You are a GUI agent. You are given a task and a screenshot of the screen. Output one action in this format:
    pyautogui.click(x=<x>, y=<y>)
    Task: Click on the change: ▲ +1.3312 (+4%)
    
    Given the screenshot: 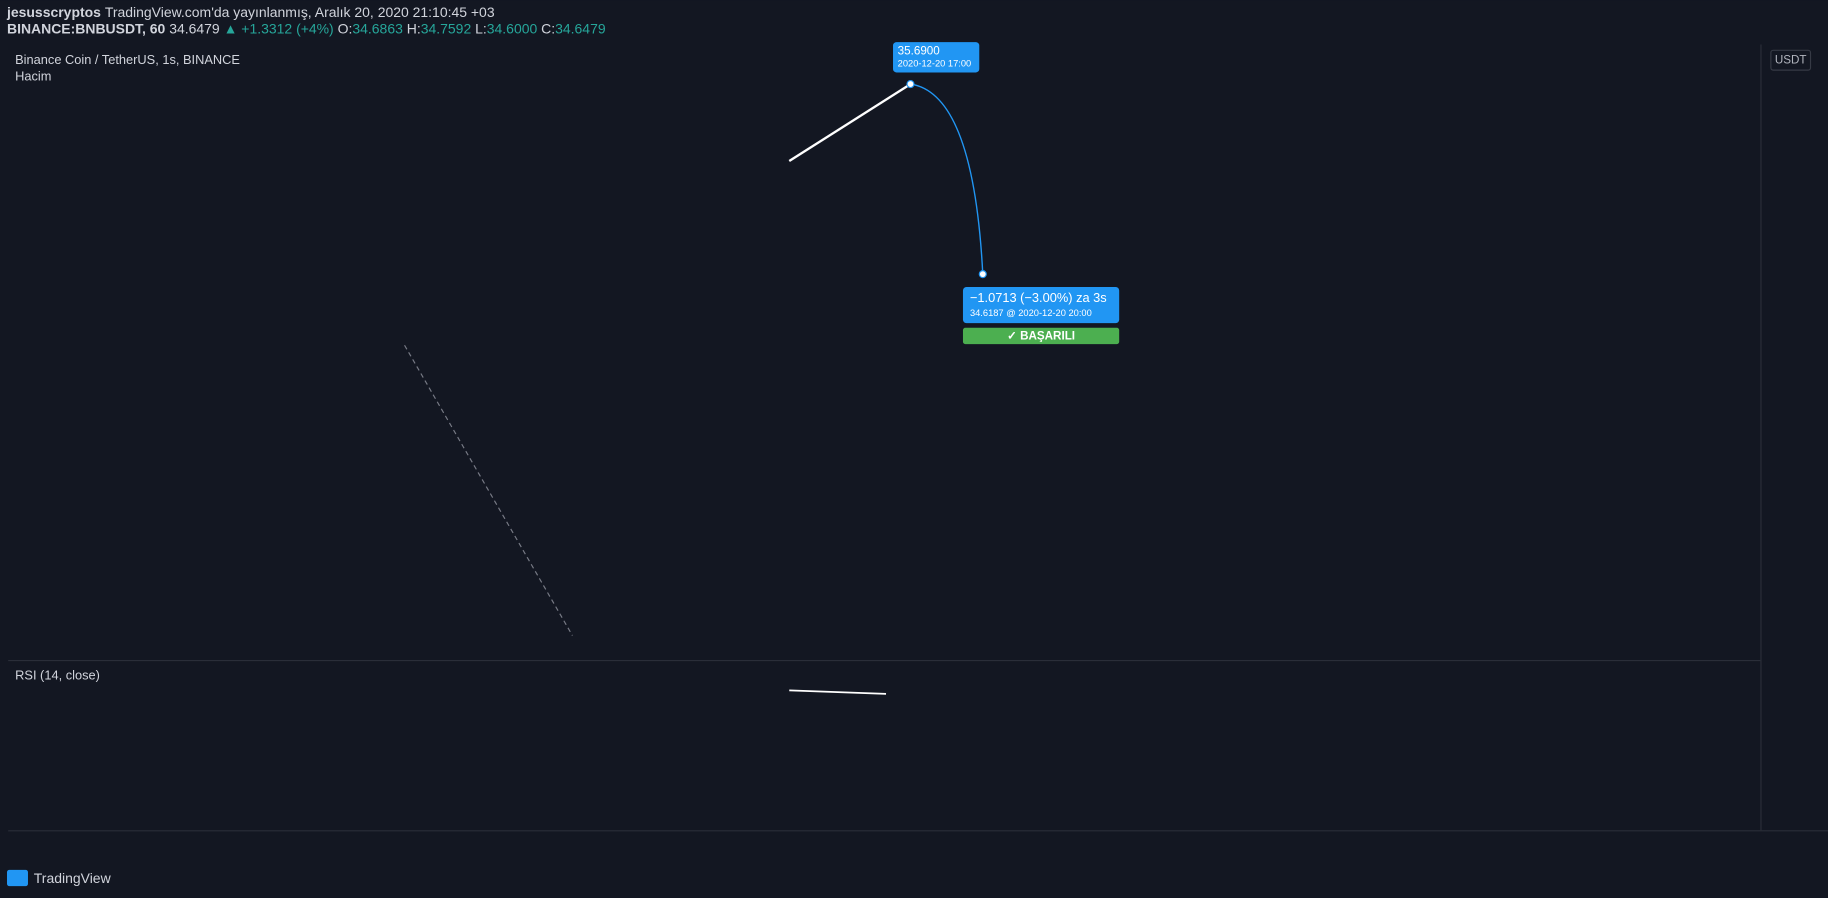 What is the action you would take?
    pyautogui.click(x=279, y=28)
    